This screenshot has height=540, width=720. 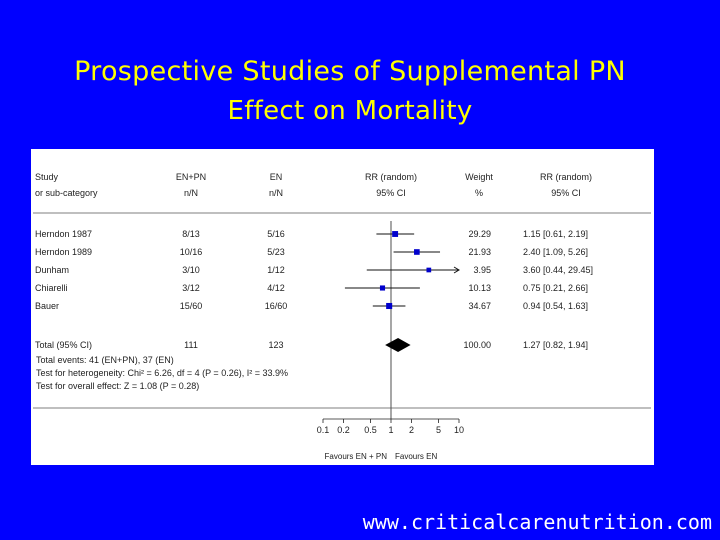 What do you see at coordinates (191, 345) in the screenshot?
I see `total-en-pn: 111` at bounding box center [191, 345].